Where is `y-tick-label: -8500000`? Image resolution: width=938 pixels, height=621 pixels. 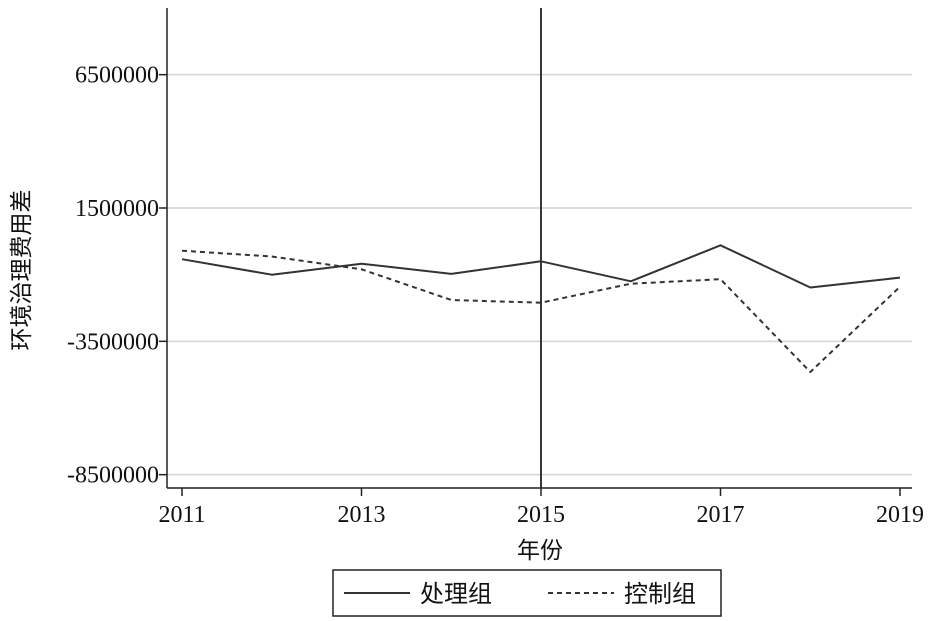
y-tick-label: -8500000 is located at coordinates (113, 476).